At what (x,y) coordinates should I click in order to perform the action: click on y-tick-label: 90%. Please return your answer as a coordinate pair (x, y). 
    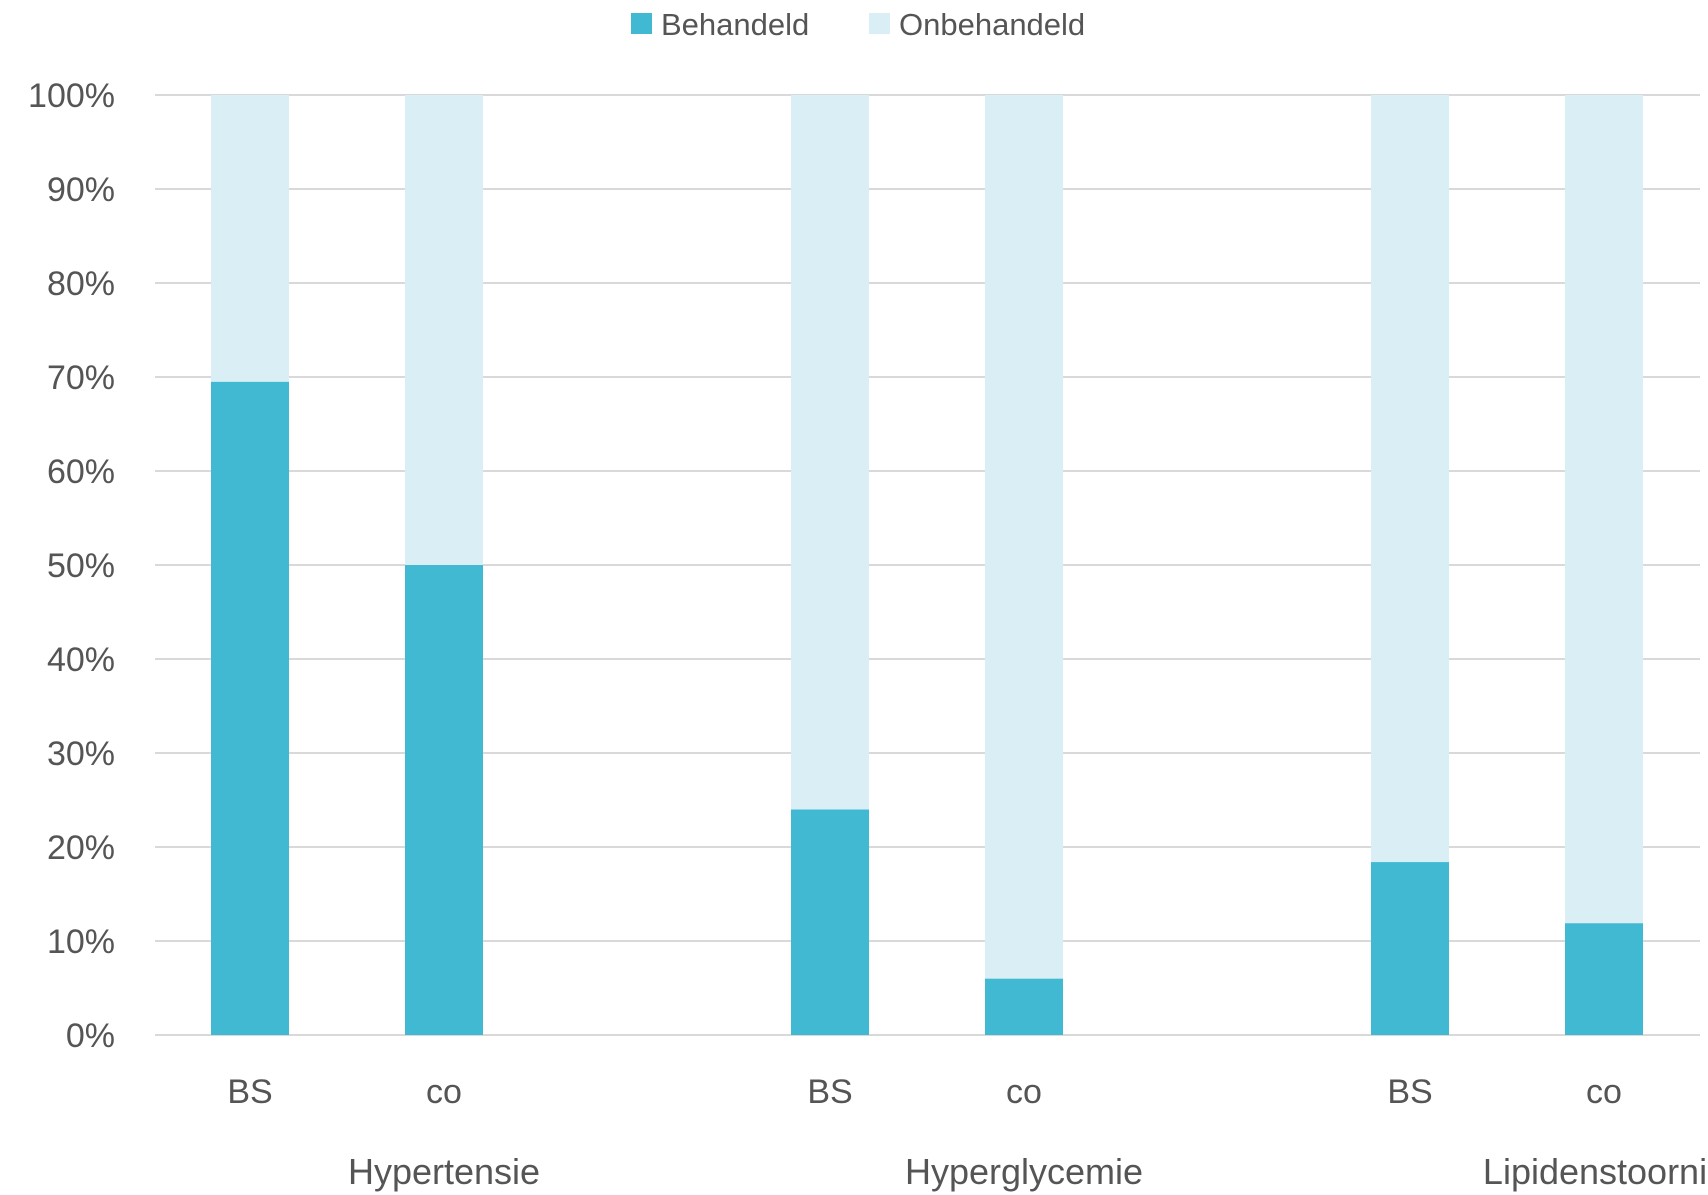
    Looking at the image, I should click on (81, 190).